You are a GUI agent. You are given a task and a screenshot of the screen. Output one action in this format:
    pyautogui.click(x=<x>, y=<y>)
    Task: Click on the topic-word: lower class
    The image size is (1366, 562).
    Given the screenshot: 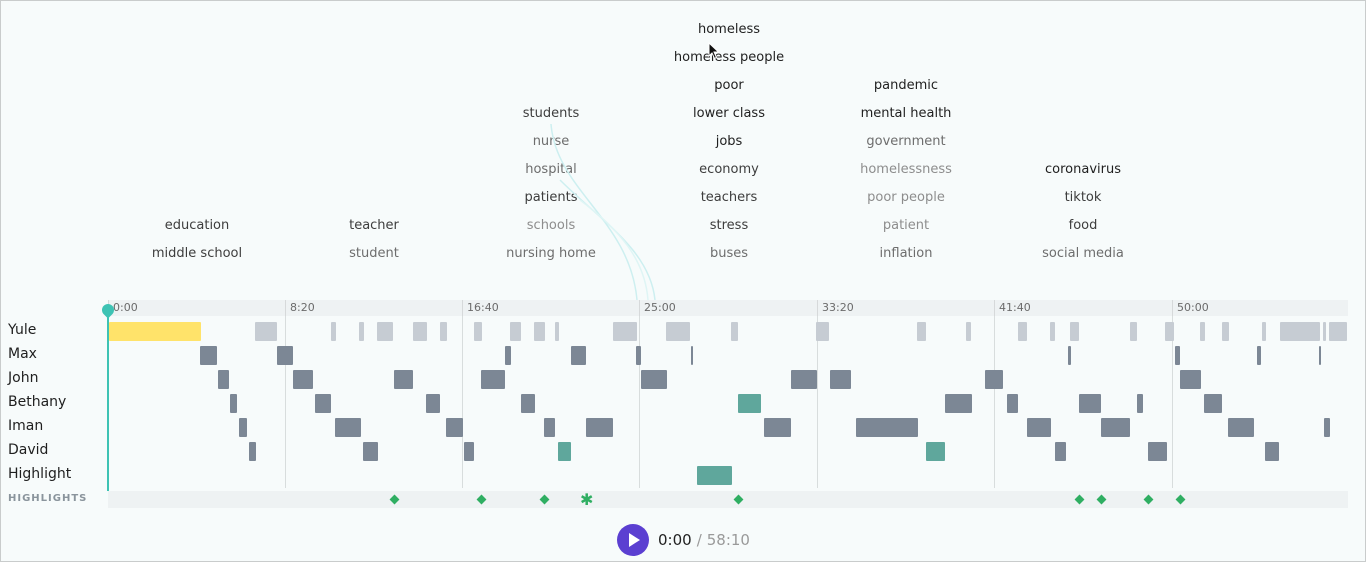 What is the action you would take?
    pyautogui.click(x=729, y=113)
    